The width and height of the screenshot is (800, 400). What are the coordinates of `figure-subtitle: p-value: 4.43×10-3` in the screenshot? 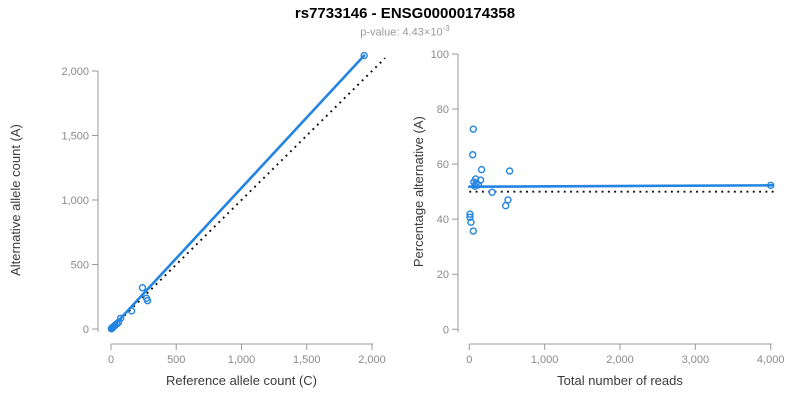 It's located at (404, 31).